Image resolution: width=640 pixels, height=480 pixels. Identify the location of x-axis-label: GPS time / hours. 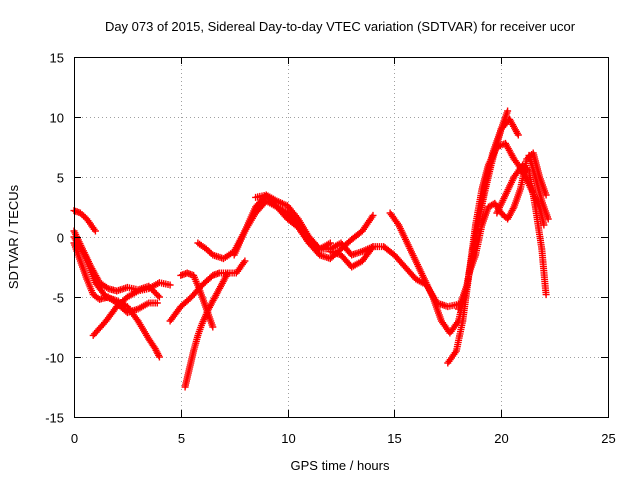
(340, 465).